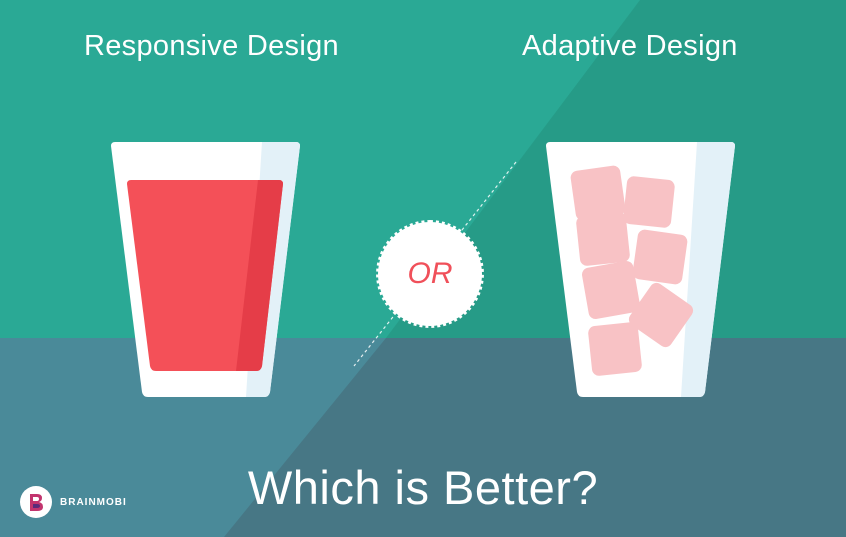  I want to click on divider-dashed-line, so click(435, 264).